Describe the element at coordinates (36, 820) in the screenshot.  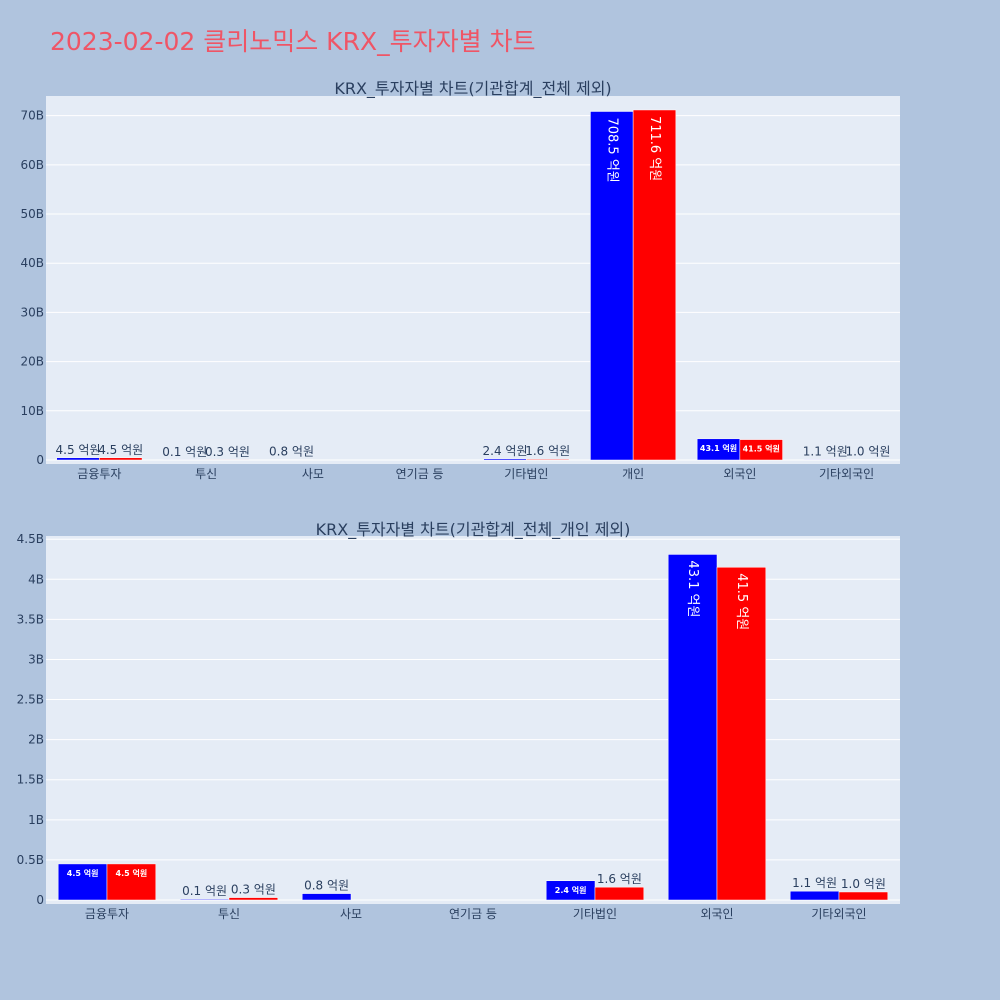
I see `y-tick-label: 1B` at that location.